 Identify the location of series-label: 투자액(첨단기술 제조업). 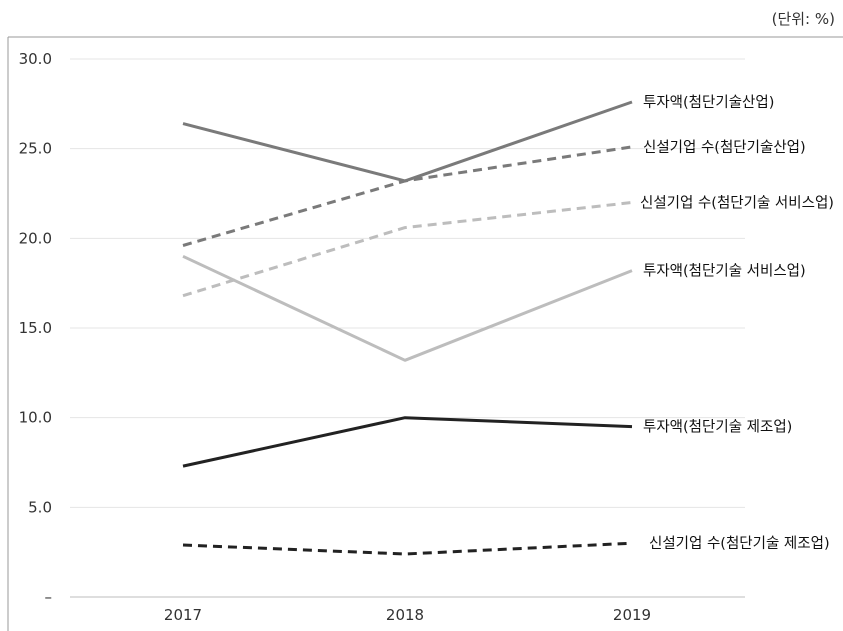
(717, 427).